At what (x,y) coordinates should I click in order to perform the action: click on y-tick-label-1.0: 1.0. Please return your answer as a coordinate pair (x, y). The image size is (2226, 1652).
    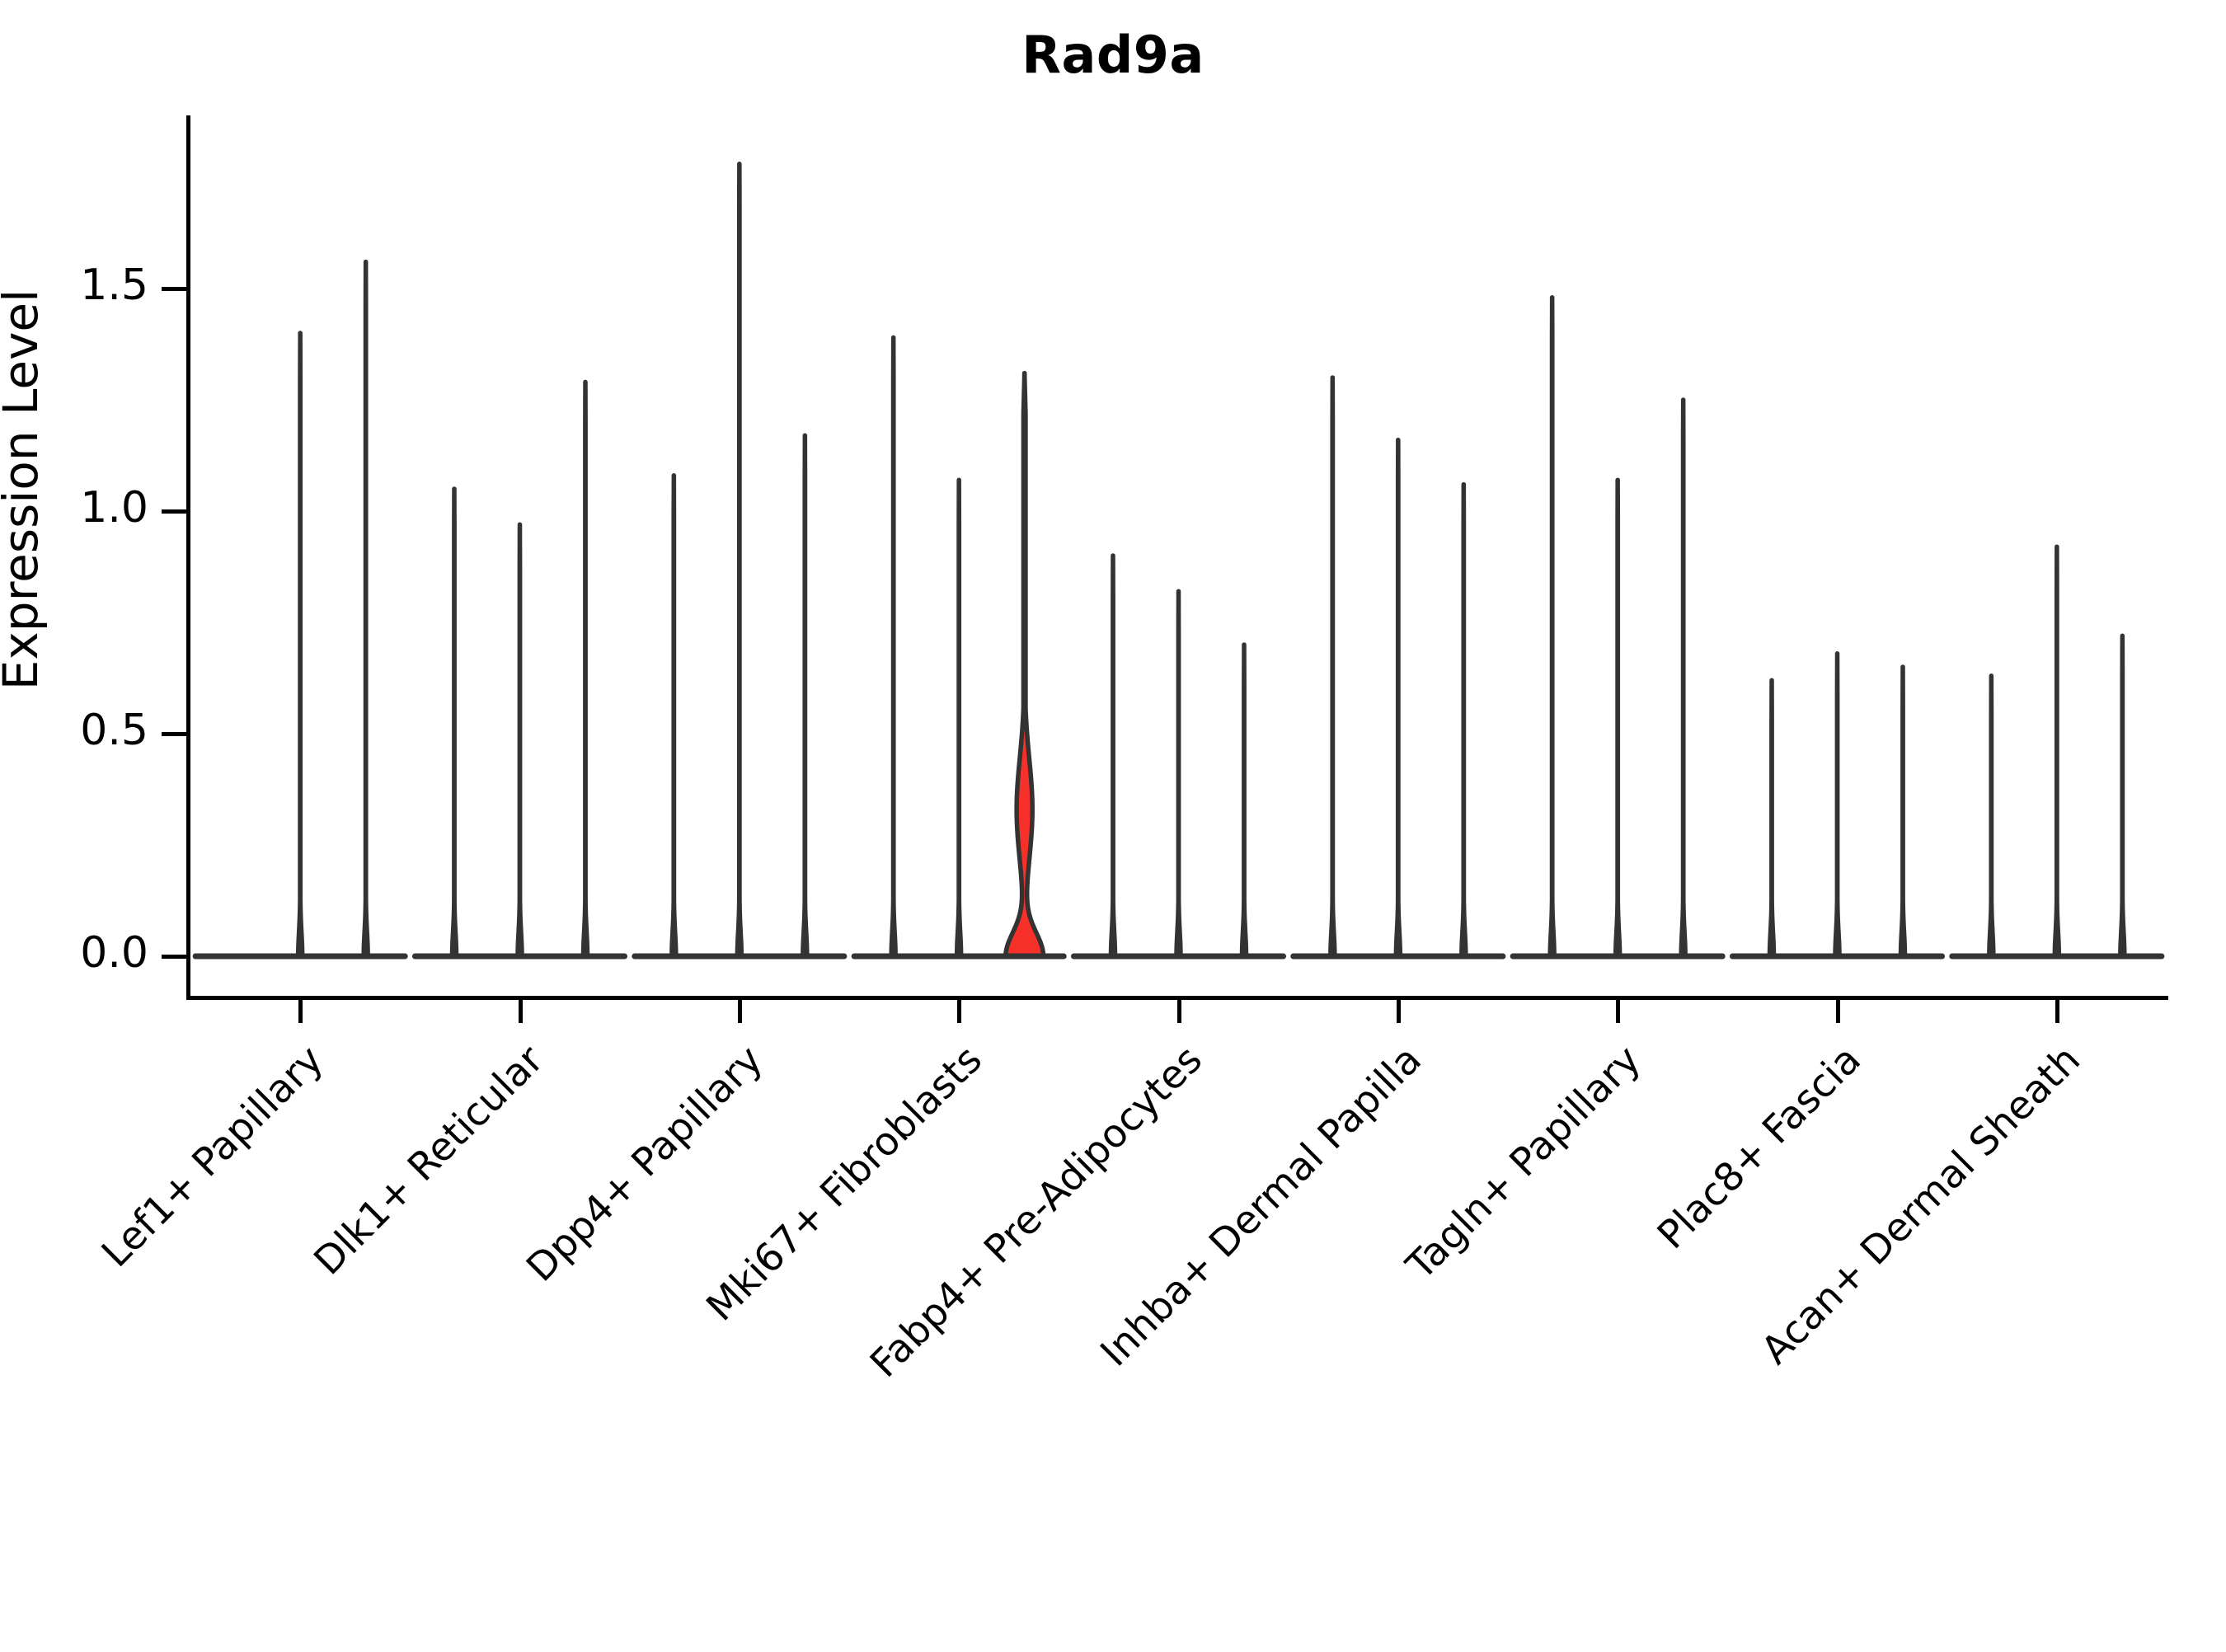
    Looking at the image, I should click on (114, 508).